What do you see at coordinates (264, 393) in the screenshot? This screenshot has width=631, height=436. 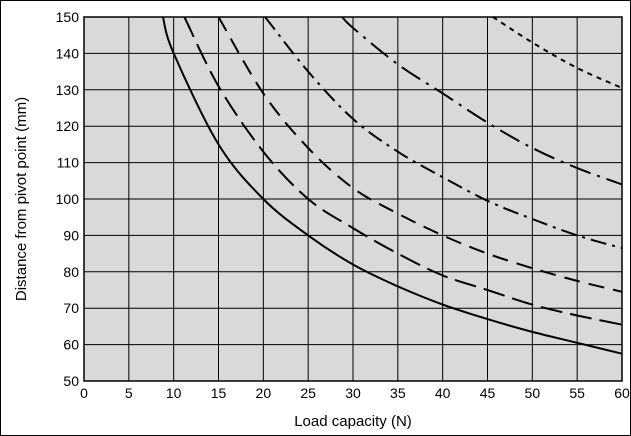 I see `x-tick-label: 20` at bounding box center [264, 393].